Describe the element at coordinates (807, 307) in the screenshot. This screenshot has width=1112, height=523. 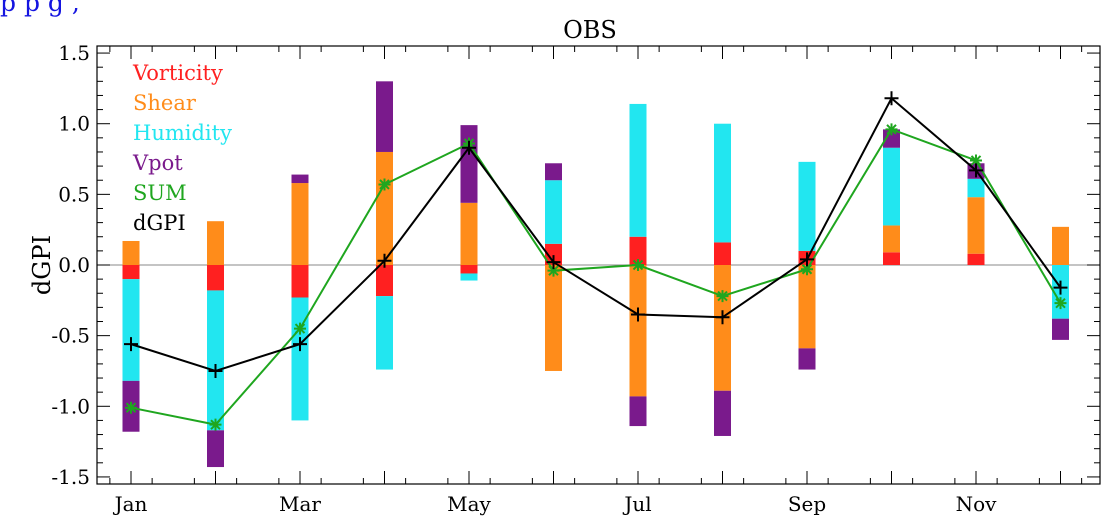
I see `bar-segment-shear-sep` at that location.